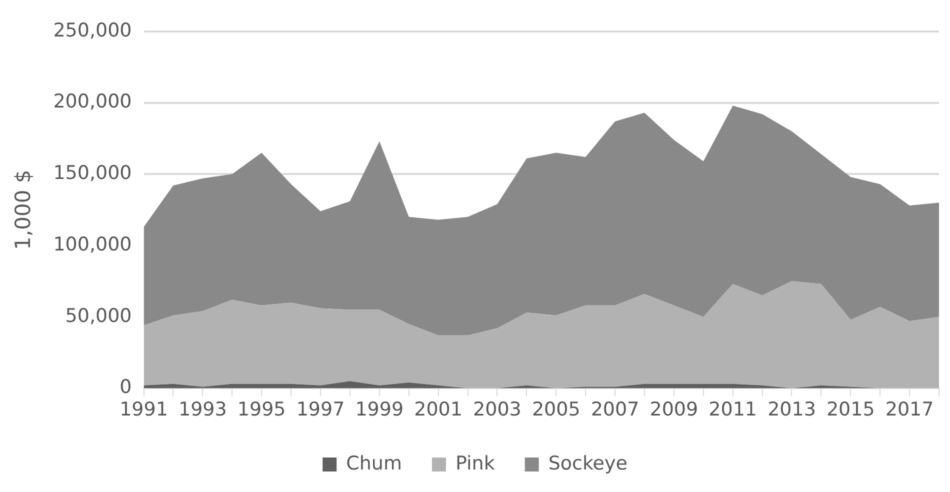 This screenshot has height=492, width=950. What do you see at coordinates (850, 409) in the screenshot?
I see `x-tick-label: 2015` at bounding box center [850, 409].